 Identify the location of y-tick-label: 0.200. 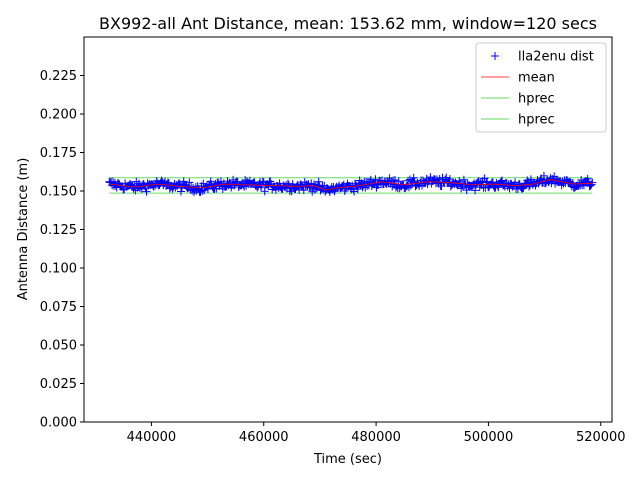
(58, 115).